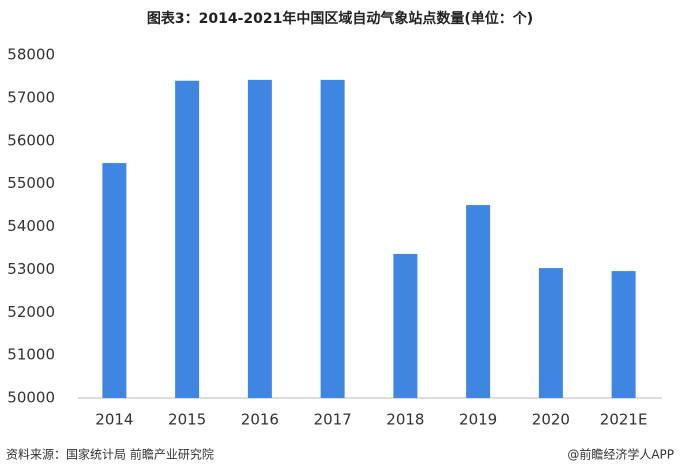 The height and width of the screenshot is (473, 680). What do you see at coordinates (31, 355) in the screenshot?
I see `y-tick-label: 51000` at bounding box center [31, 355].